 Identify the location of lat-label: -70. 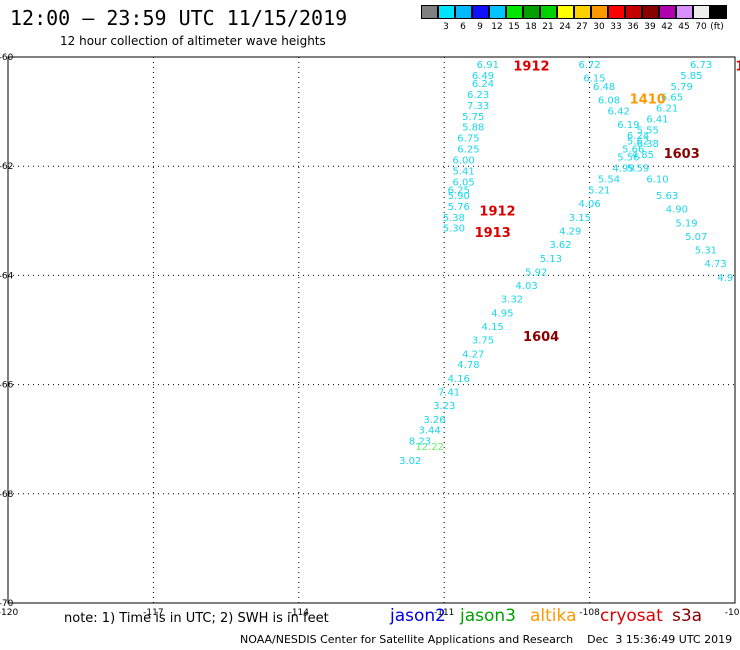
(7, 604).